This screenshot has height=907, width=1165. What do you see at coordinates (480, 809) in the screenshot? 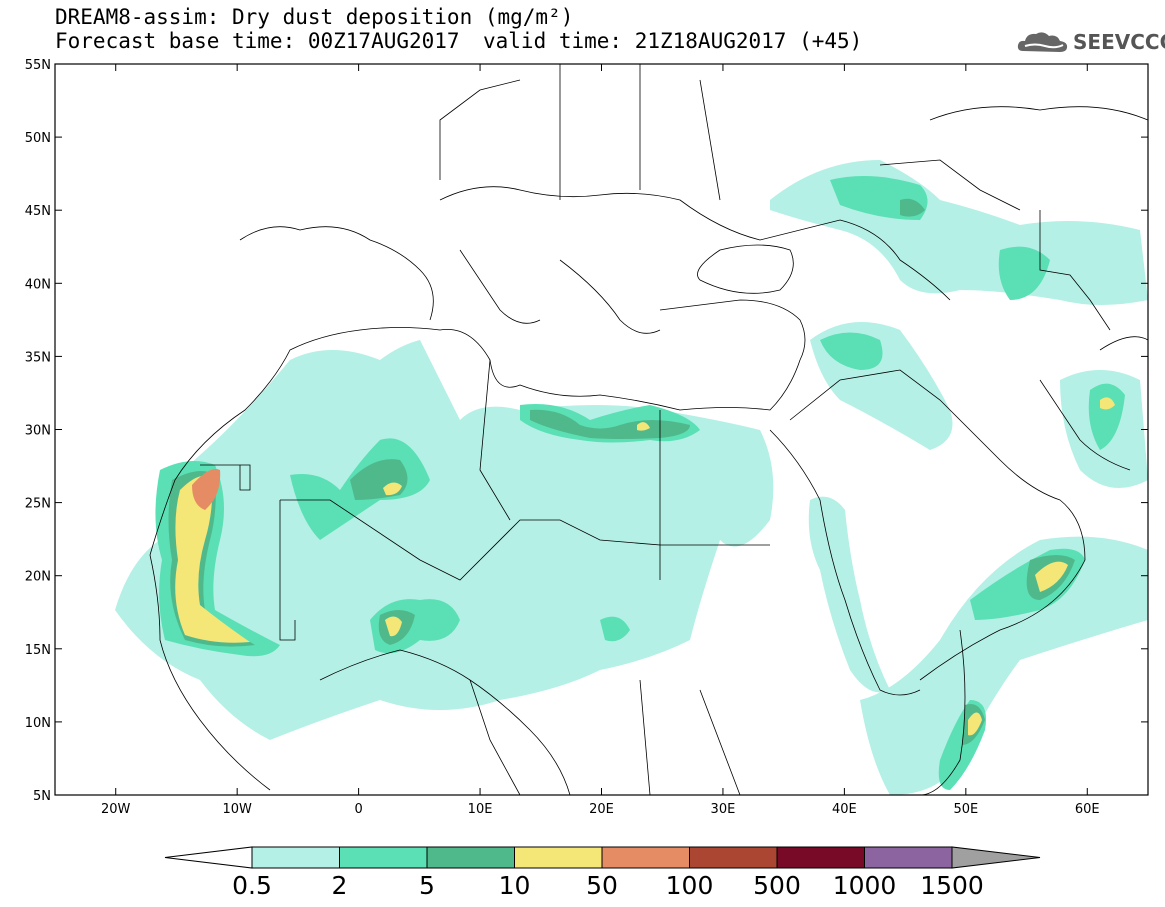
I see `lon-label: 10E` at bounding box center [480, 809].